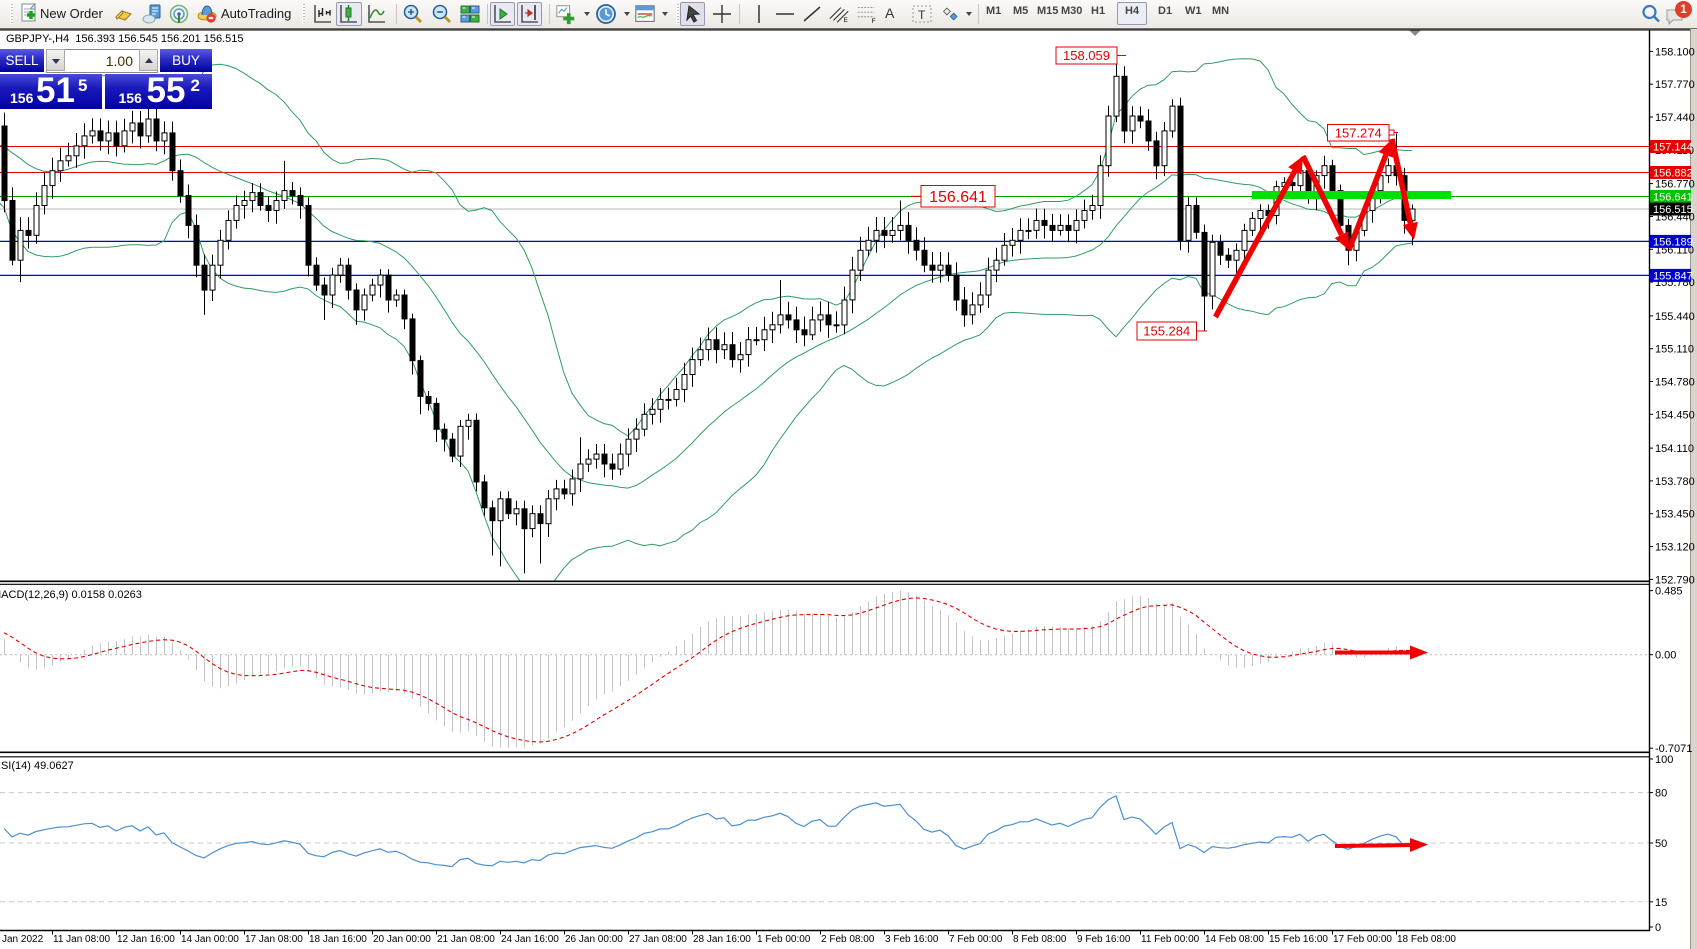 This screenshot has width=1697, height=949. Describe the element at coordinates (1661, 903) in the screenshot. I see `svg-text: 15` at that location.